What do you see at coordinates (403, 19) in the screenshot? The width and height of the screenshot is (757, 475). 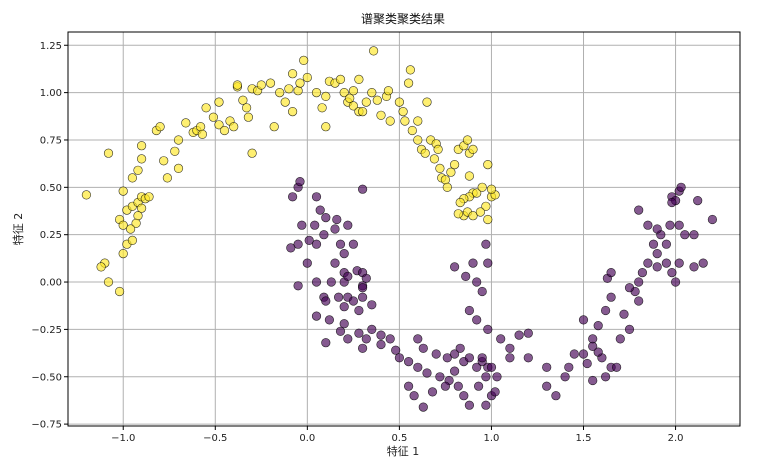 I see `chart-title: 谱聚类聚类结果` at bounding box center [403, 19].